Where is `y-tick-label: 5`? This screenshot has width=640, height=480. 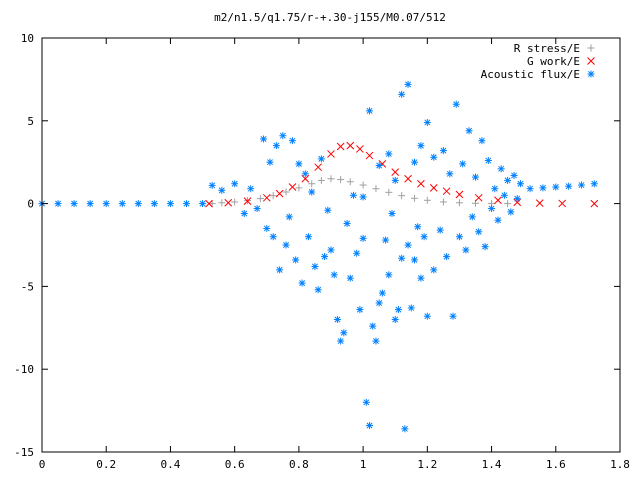
y-tick-label: 5 is located at coordinates (30, 121).